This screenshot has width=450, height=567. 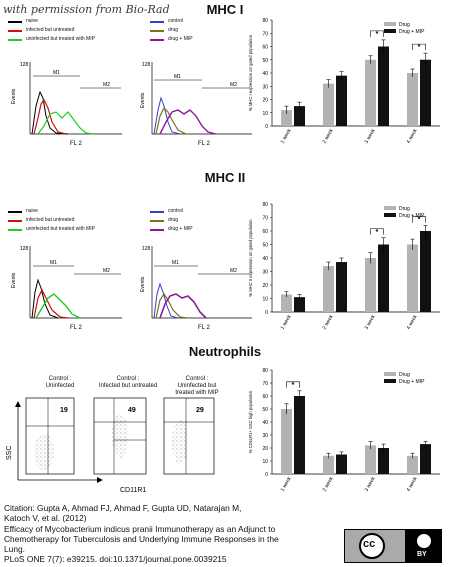 What do you see at coordinates (250, 72) in the screenshot?
I see `y-axis-label: % MHC I expression on gated population` at bounding box center [250, 72].